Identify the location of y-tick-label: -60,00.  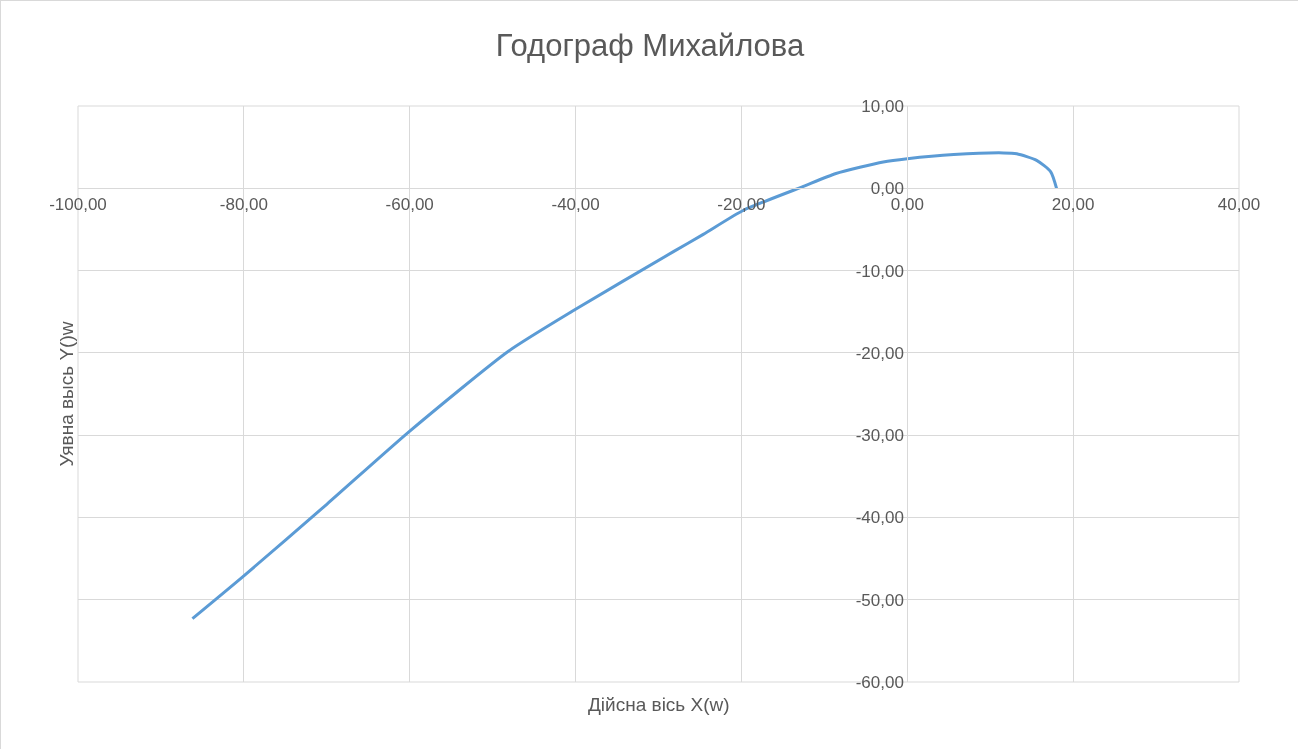
(879, 682).